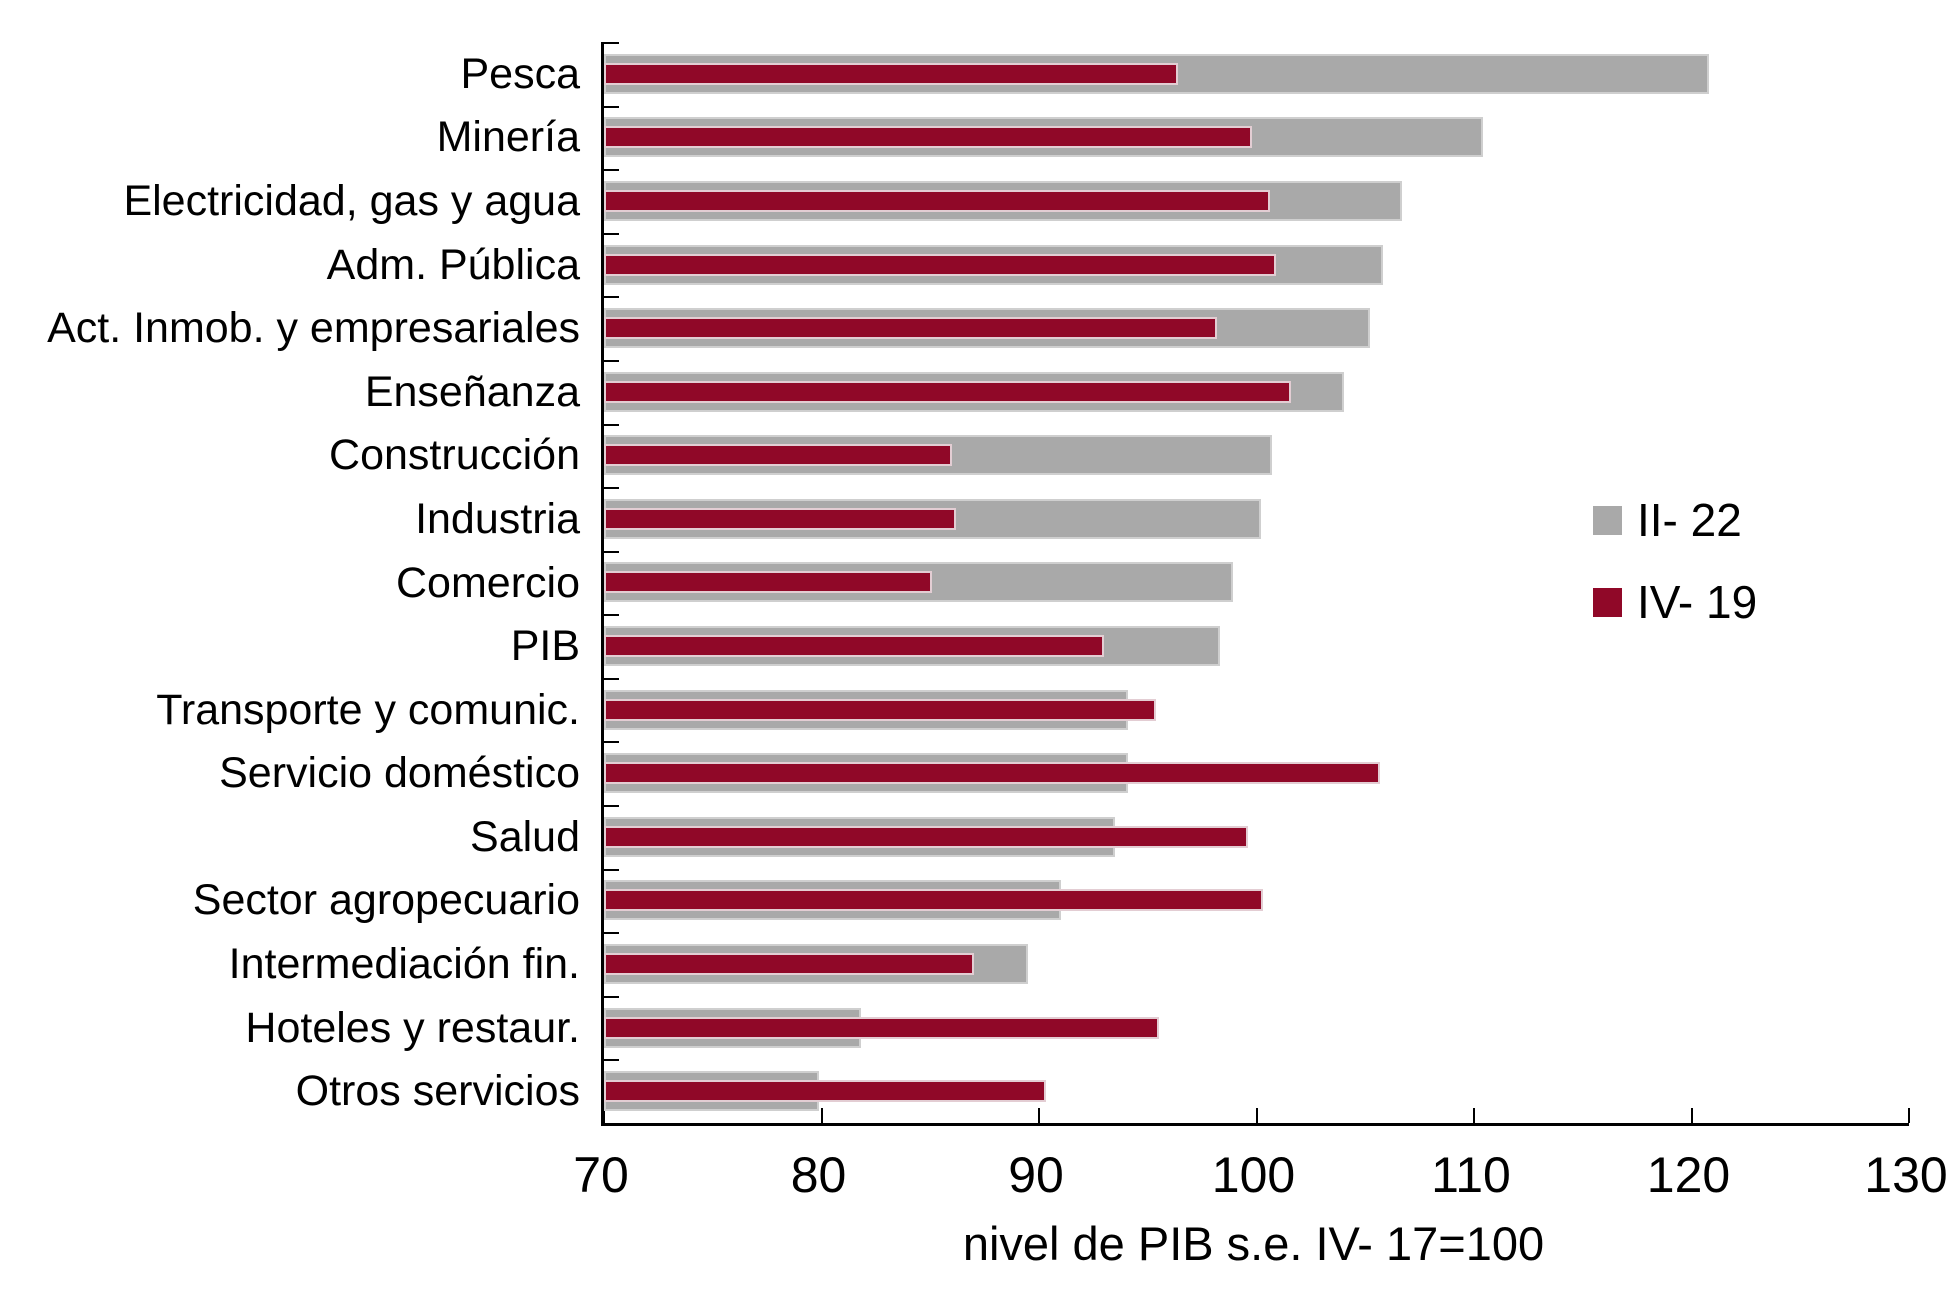 This screenshot has width=1960, height=1297. I want to click on category-label: PIB, so click(545, 646).